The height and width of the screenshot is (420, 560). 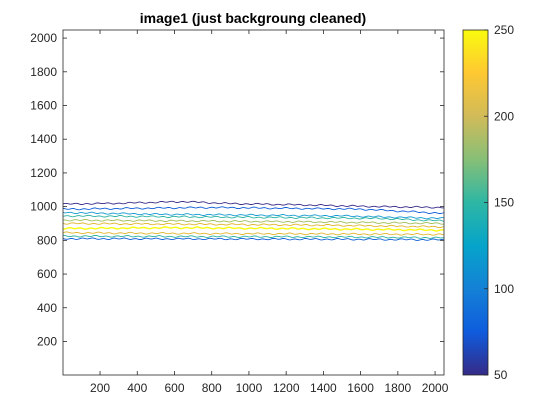 What do you see at coordinates (504, 30) in the screenshot?
I see `colorbar-tick-label: 250` at bounding box center [504, 30].